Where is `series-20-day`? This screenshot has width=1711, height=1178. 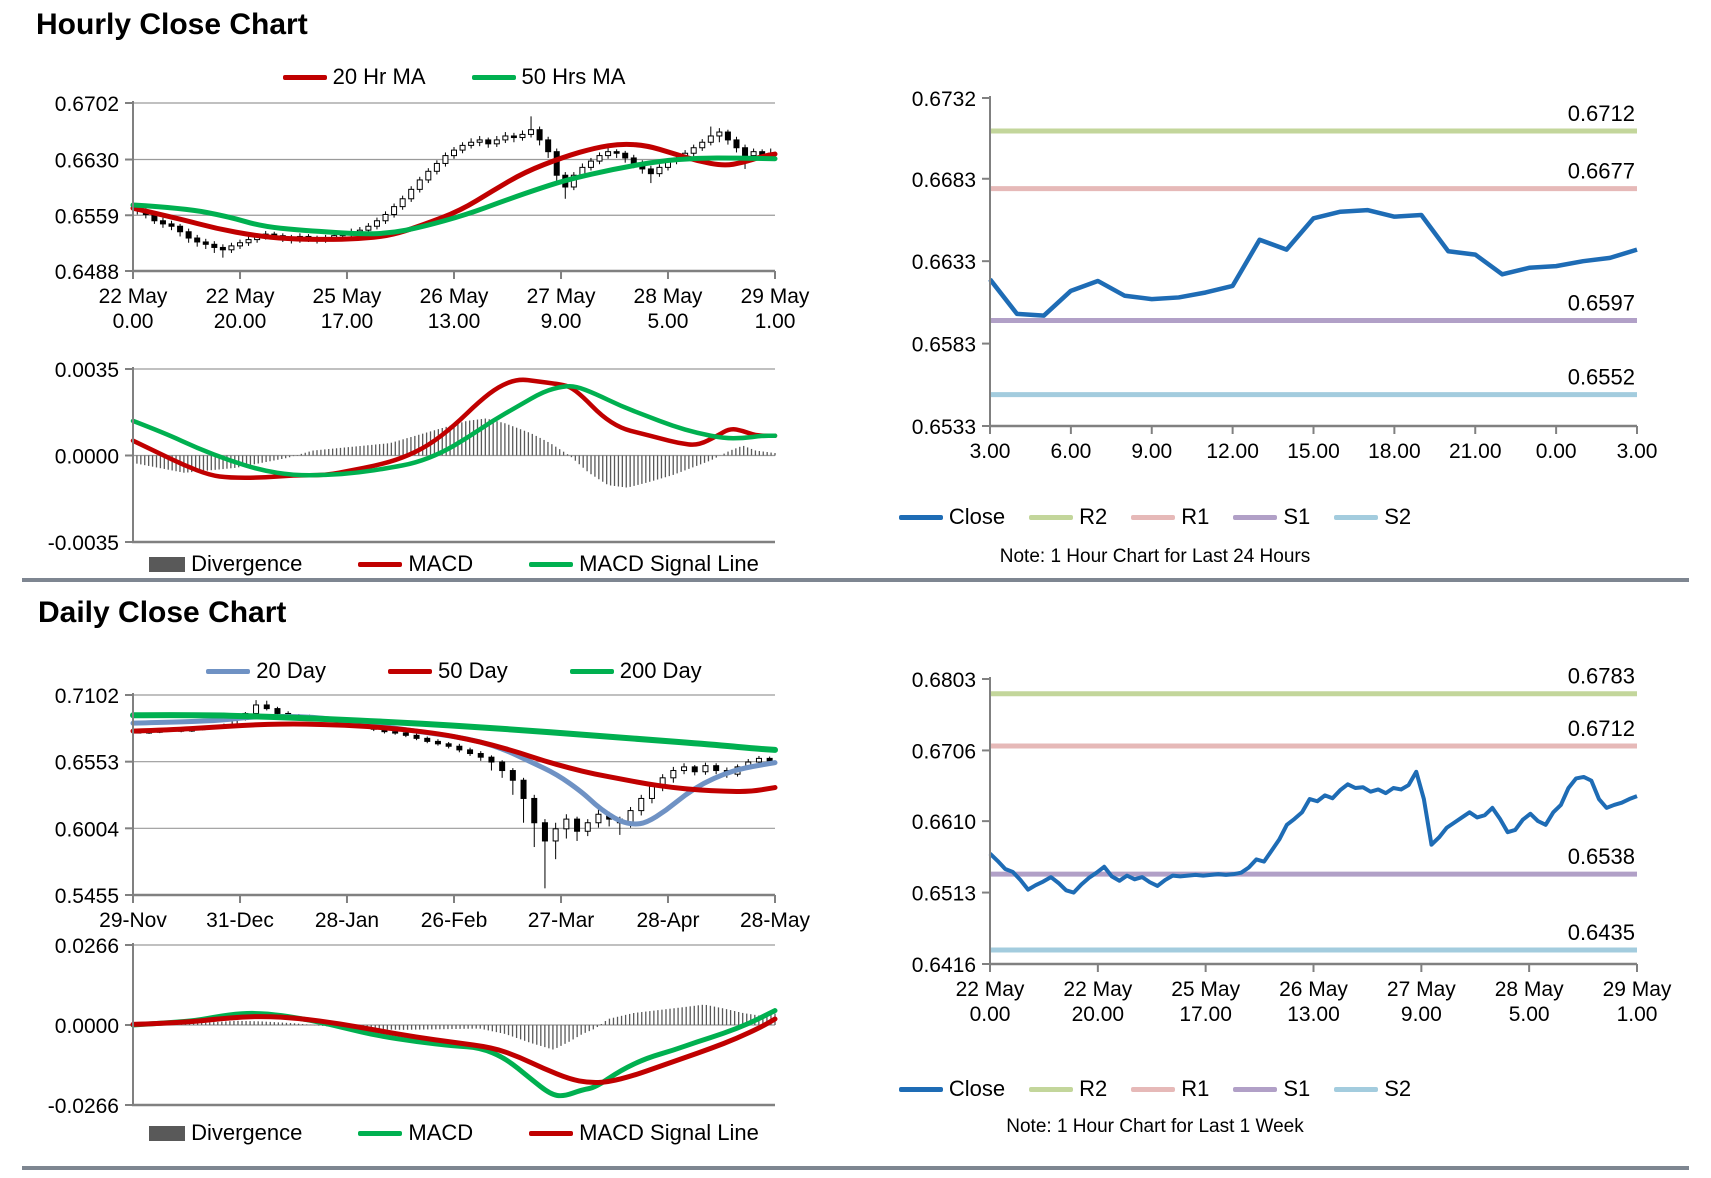 series-20-day is located at coordinates (454, 770).